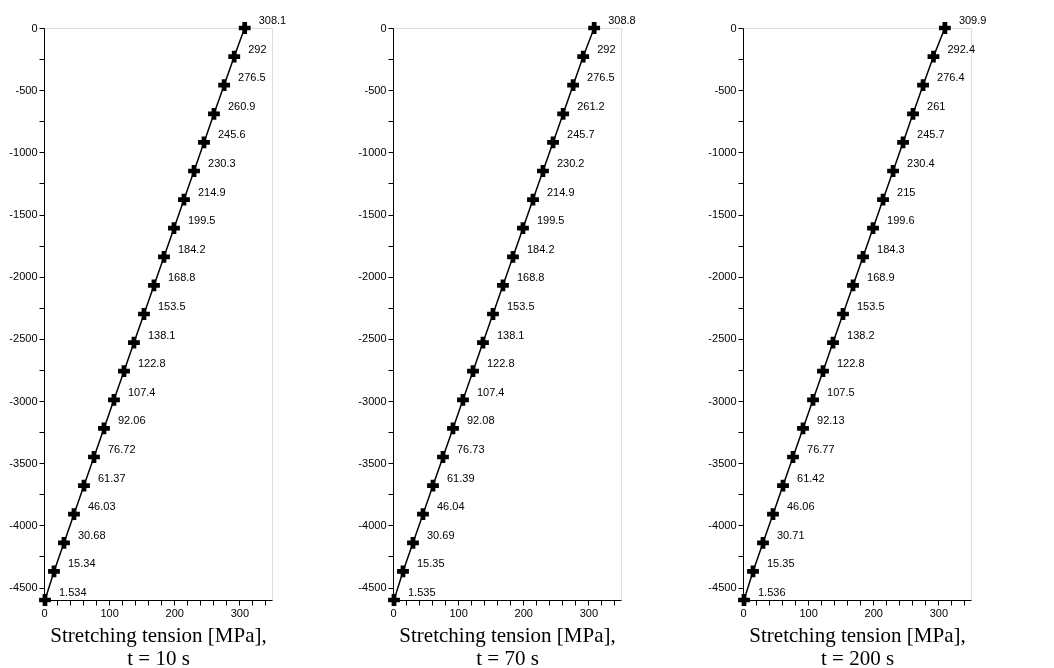 This screenshot has width=1054, height=668. What do you see at coordinates (272, 20) in the screenshot?
I see `annotation: 308.1` at bounding box center [272, 20].